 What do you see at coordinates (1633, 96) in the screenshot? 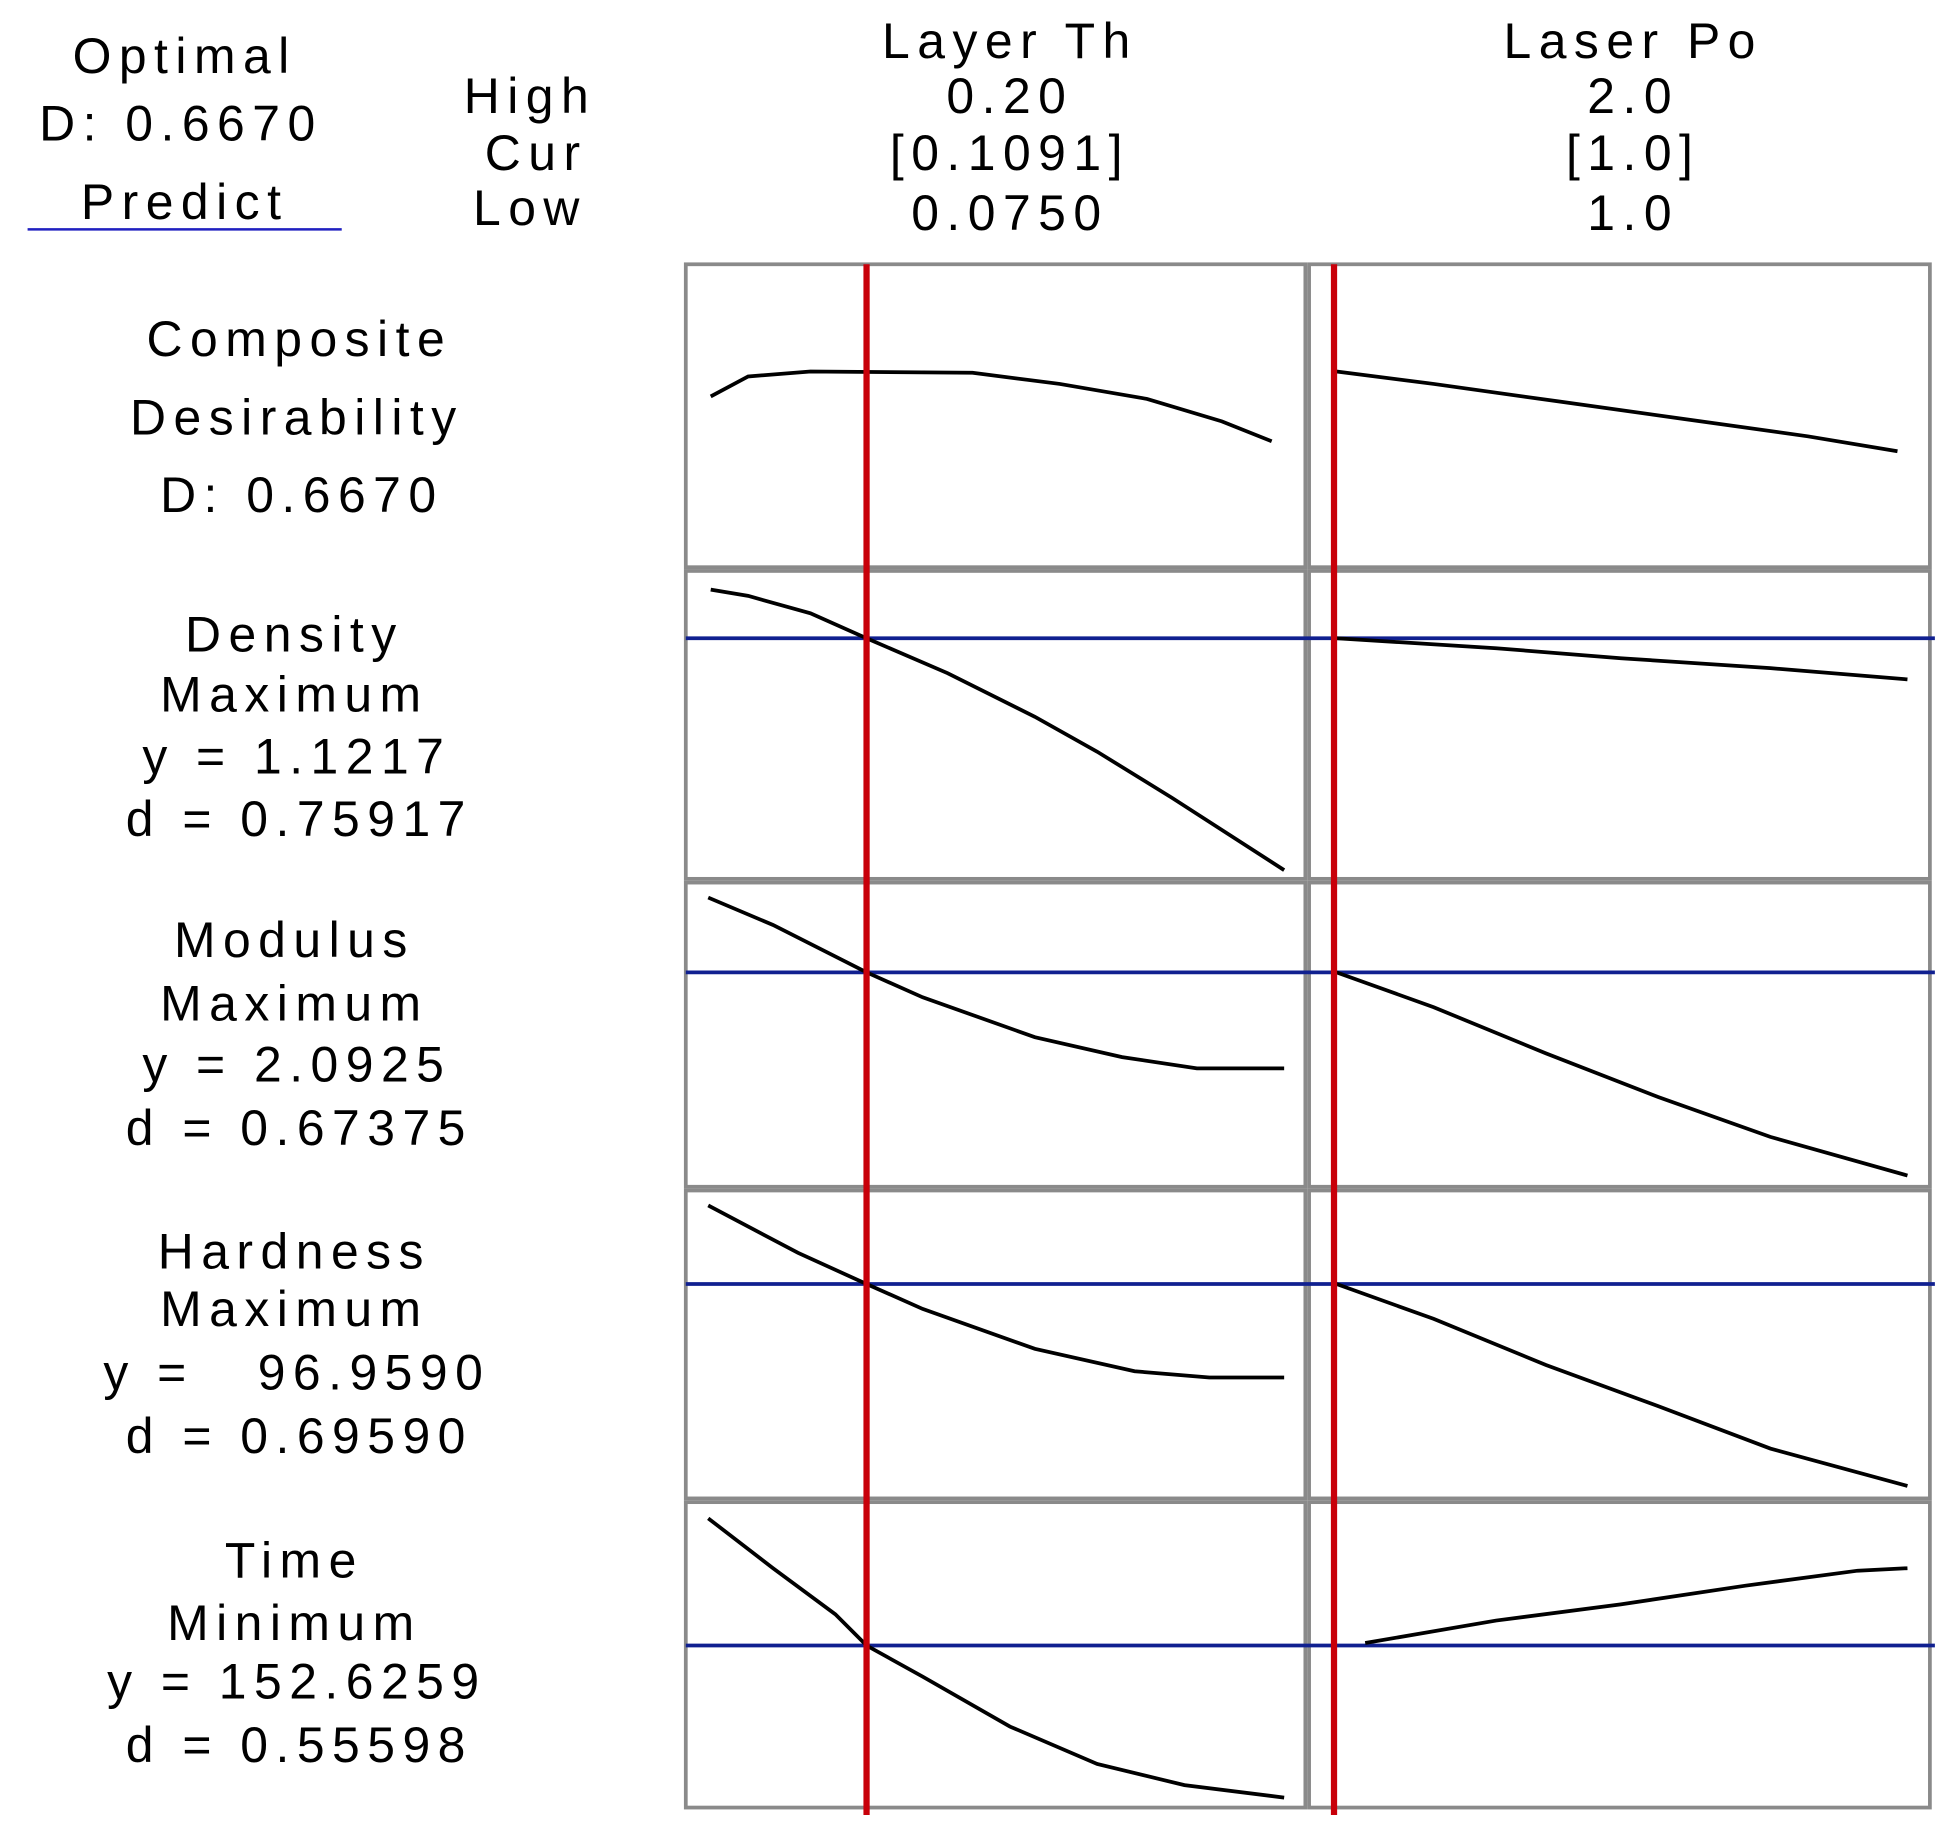
I see `factor-high: 2.0` at bounding box center [1633, 96].